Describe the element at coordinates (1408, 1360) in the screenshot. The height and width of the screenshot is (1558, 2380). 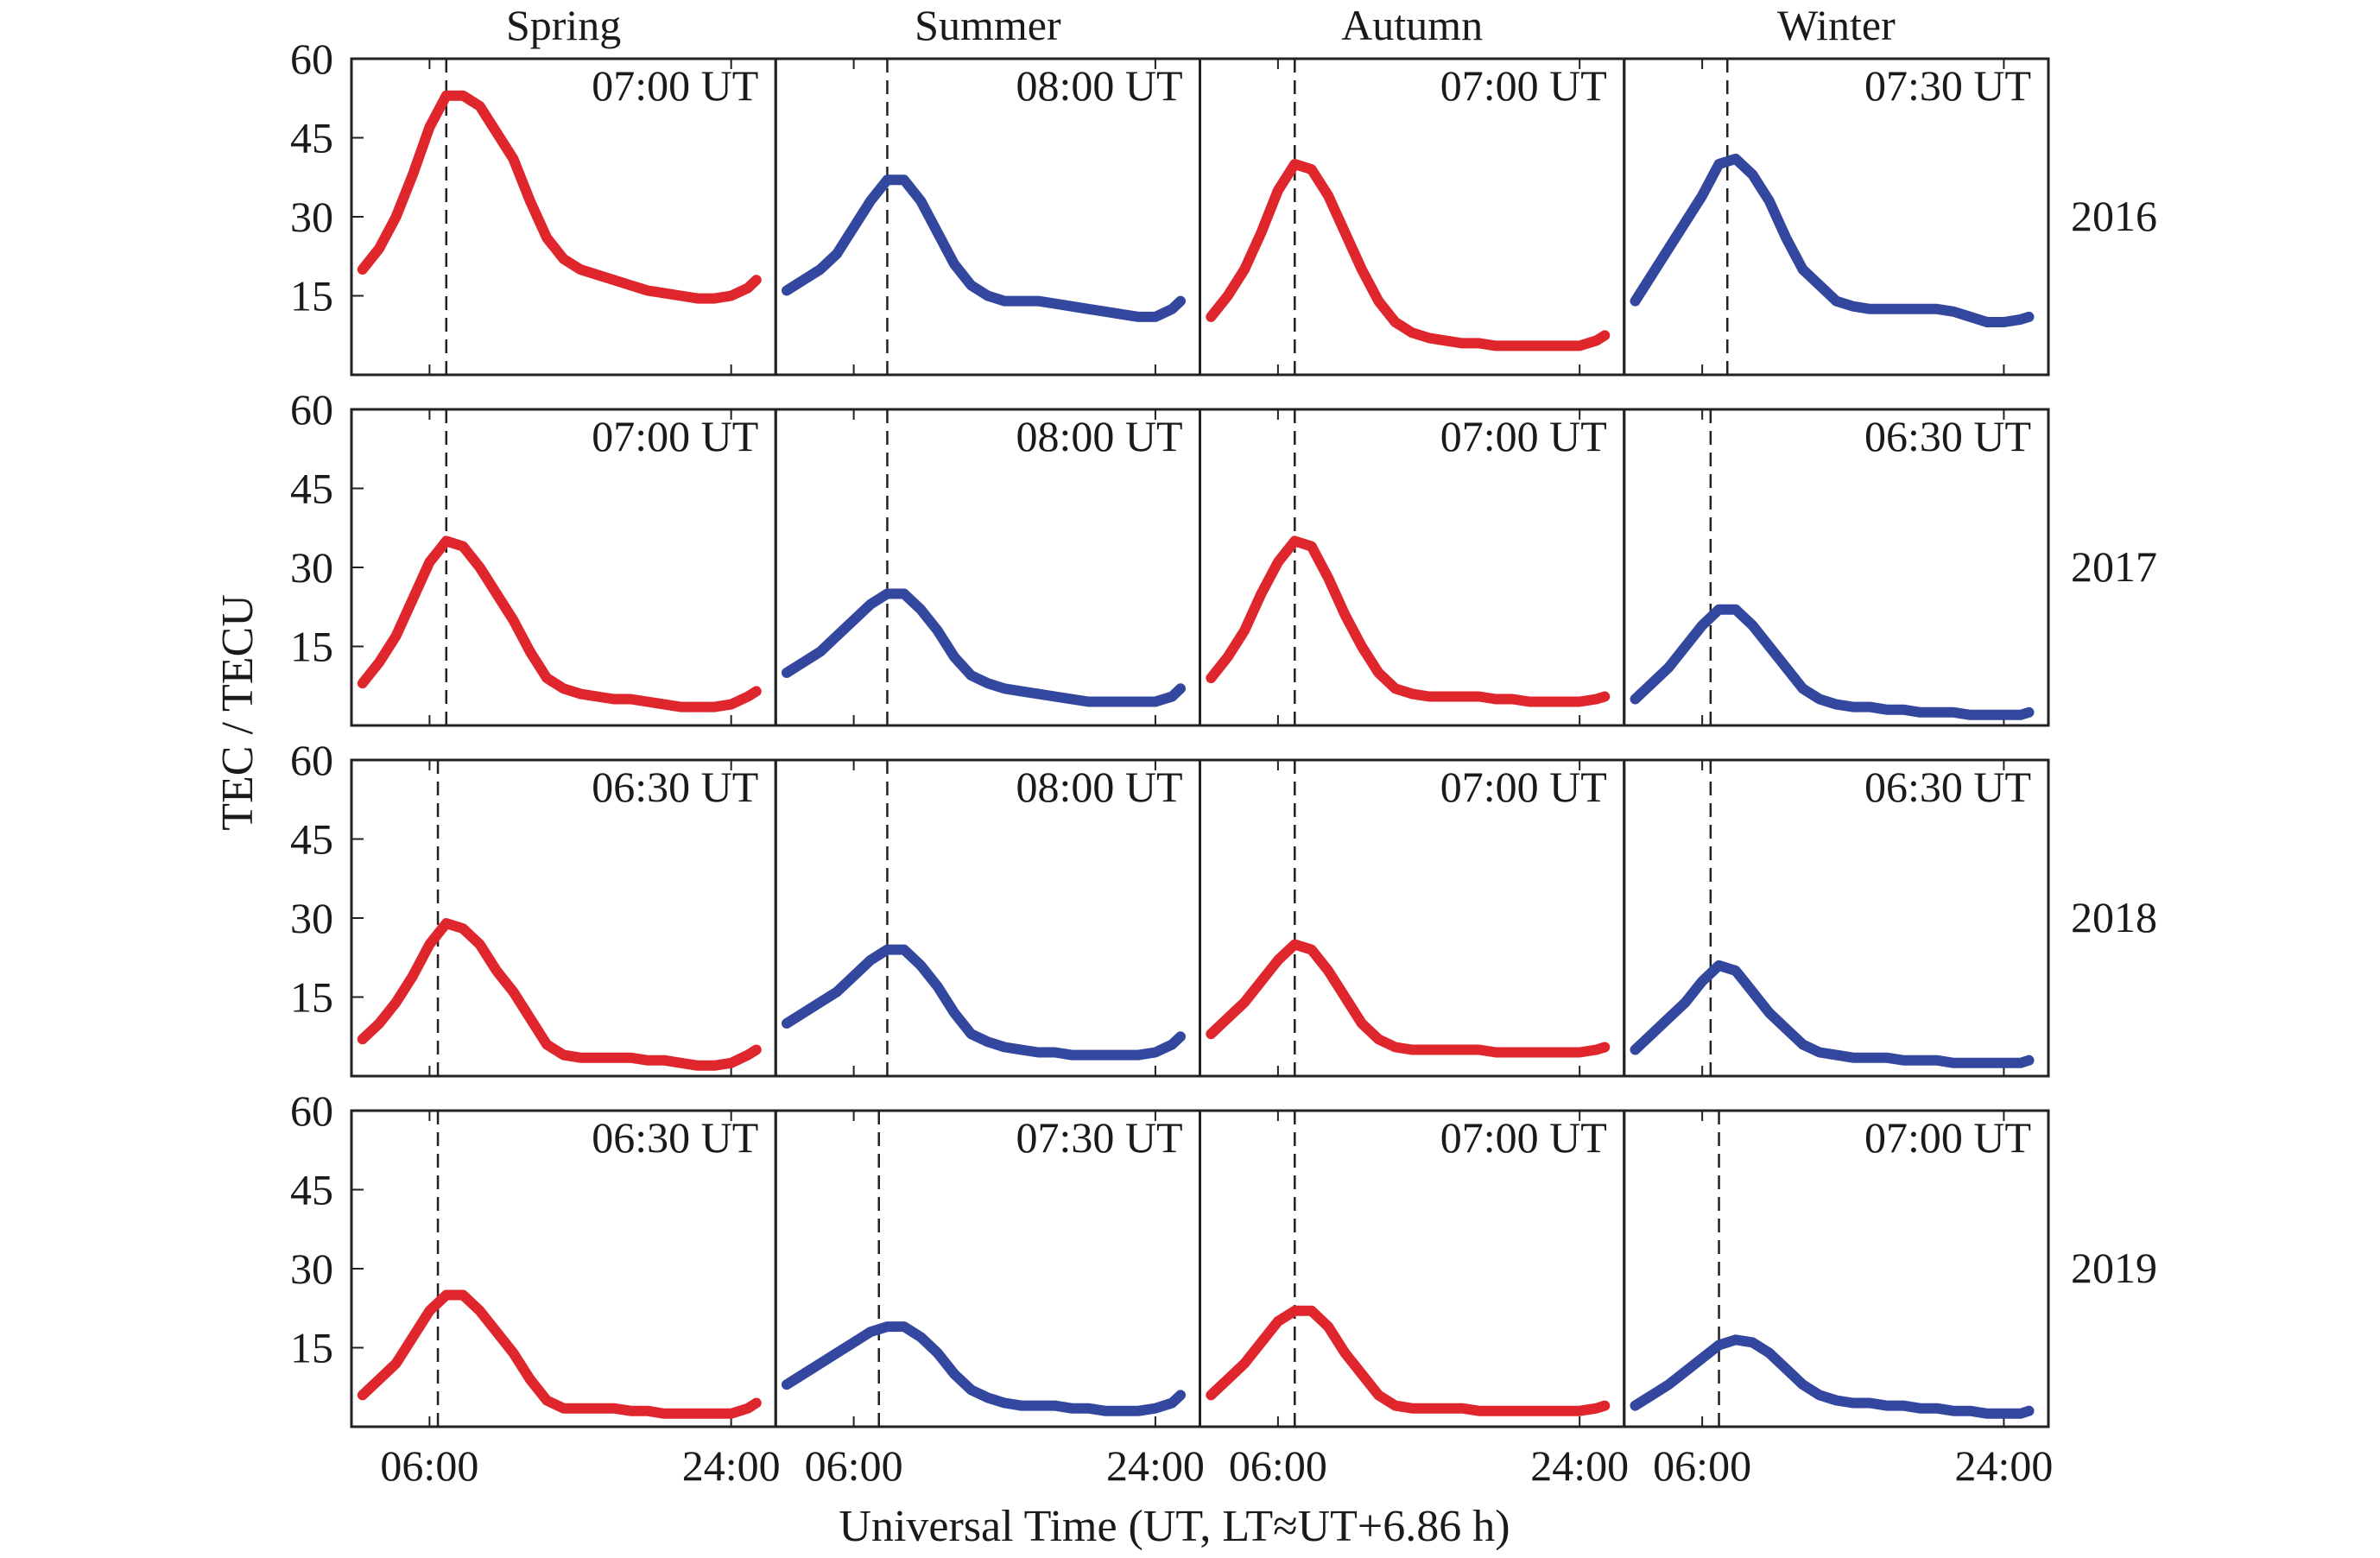
I see `tec-line-2019-autumn` at that location.